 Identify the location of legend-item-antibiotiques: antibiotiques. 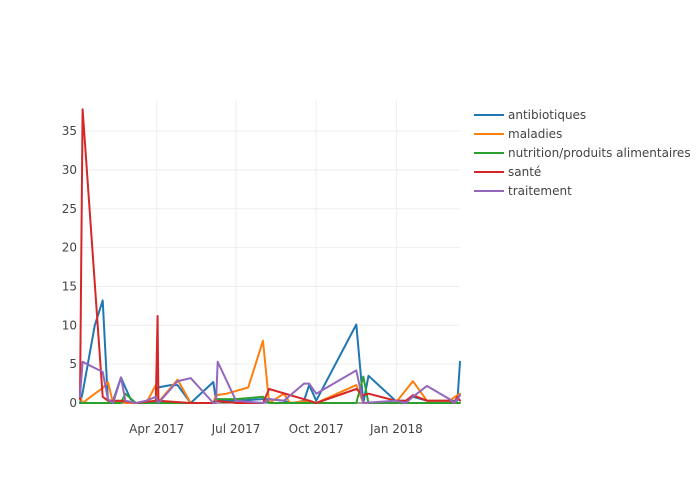
(530, 115).